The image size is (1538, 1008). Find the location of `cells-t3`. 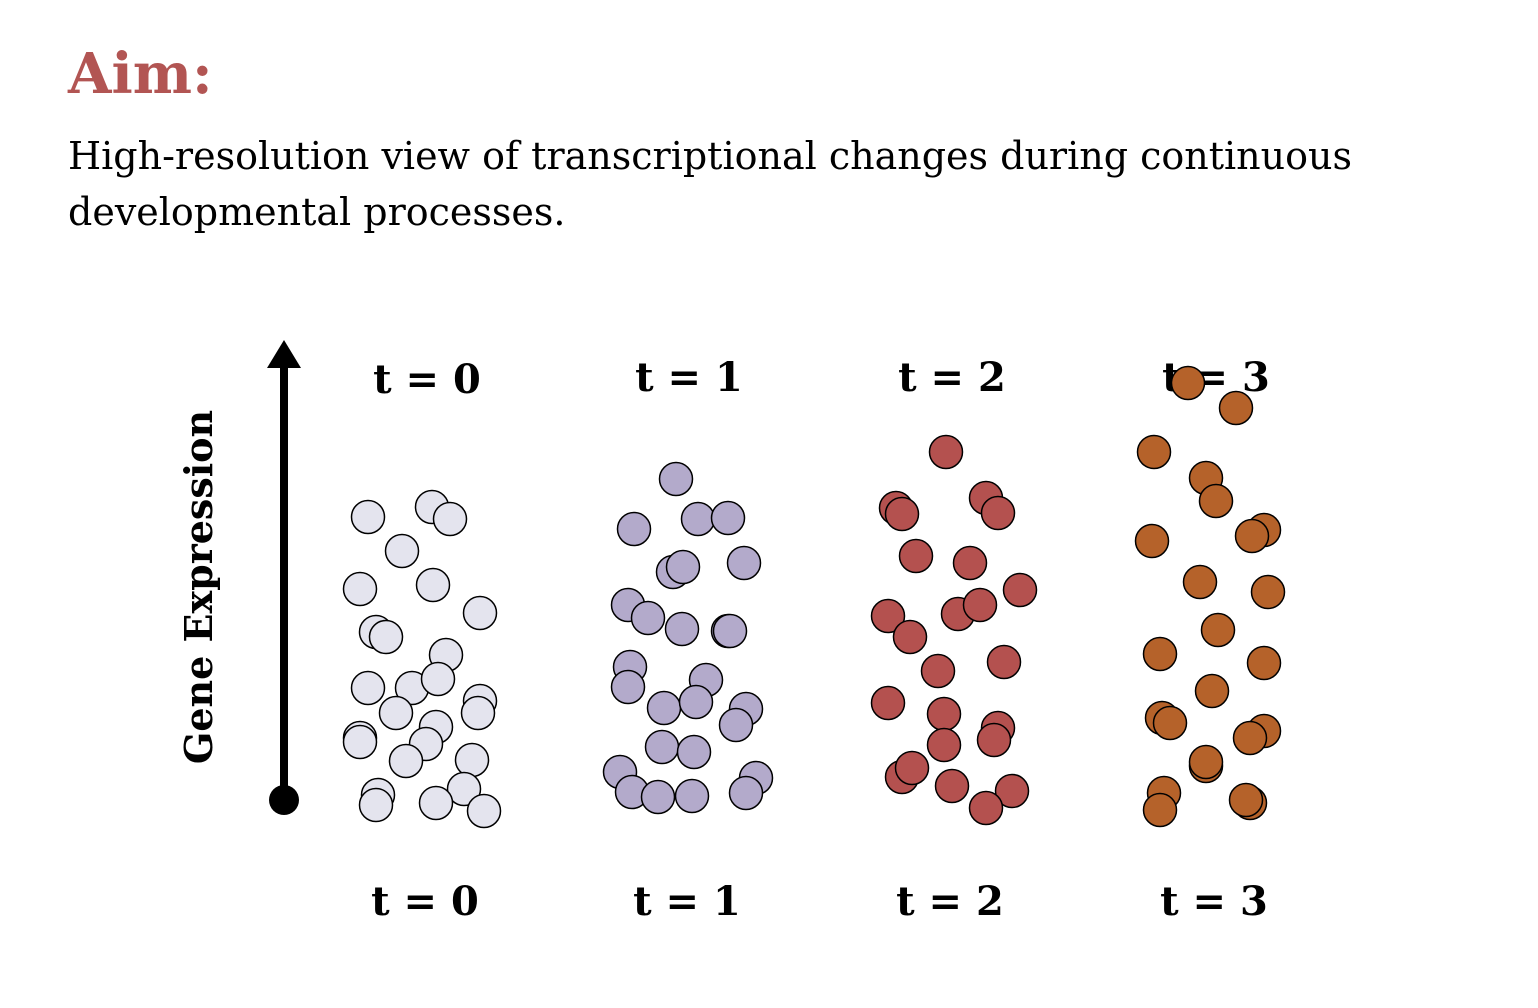

cells-t3 is located at coordinates (1210, 596).